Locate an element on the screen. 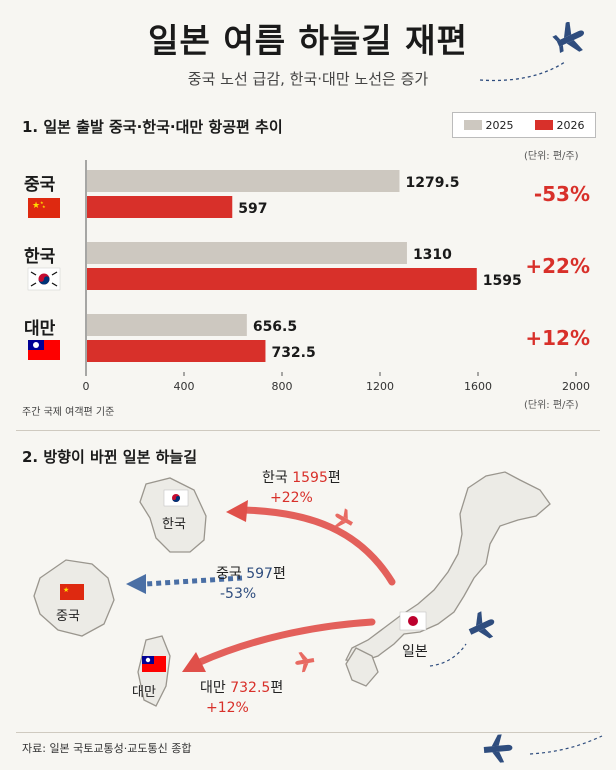 Image resolution: width=616 pixels, height=770 pixels. change-label: +22% is located at coordinates (557, 266).